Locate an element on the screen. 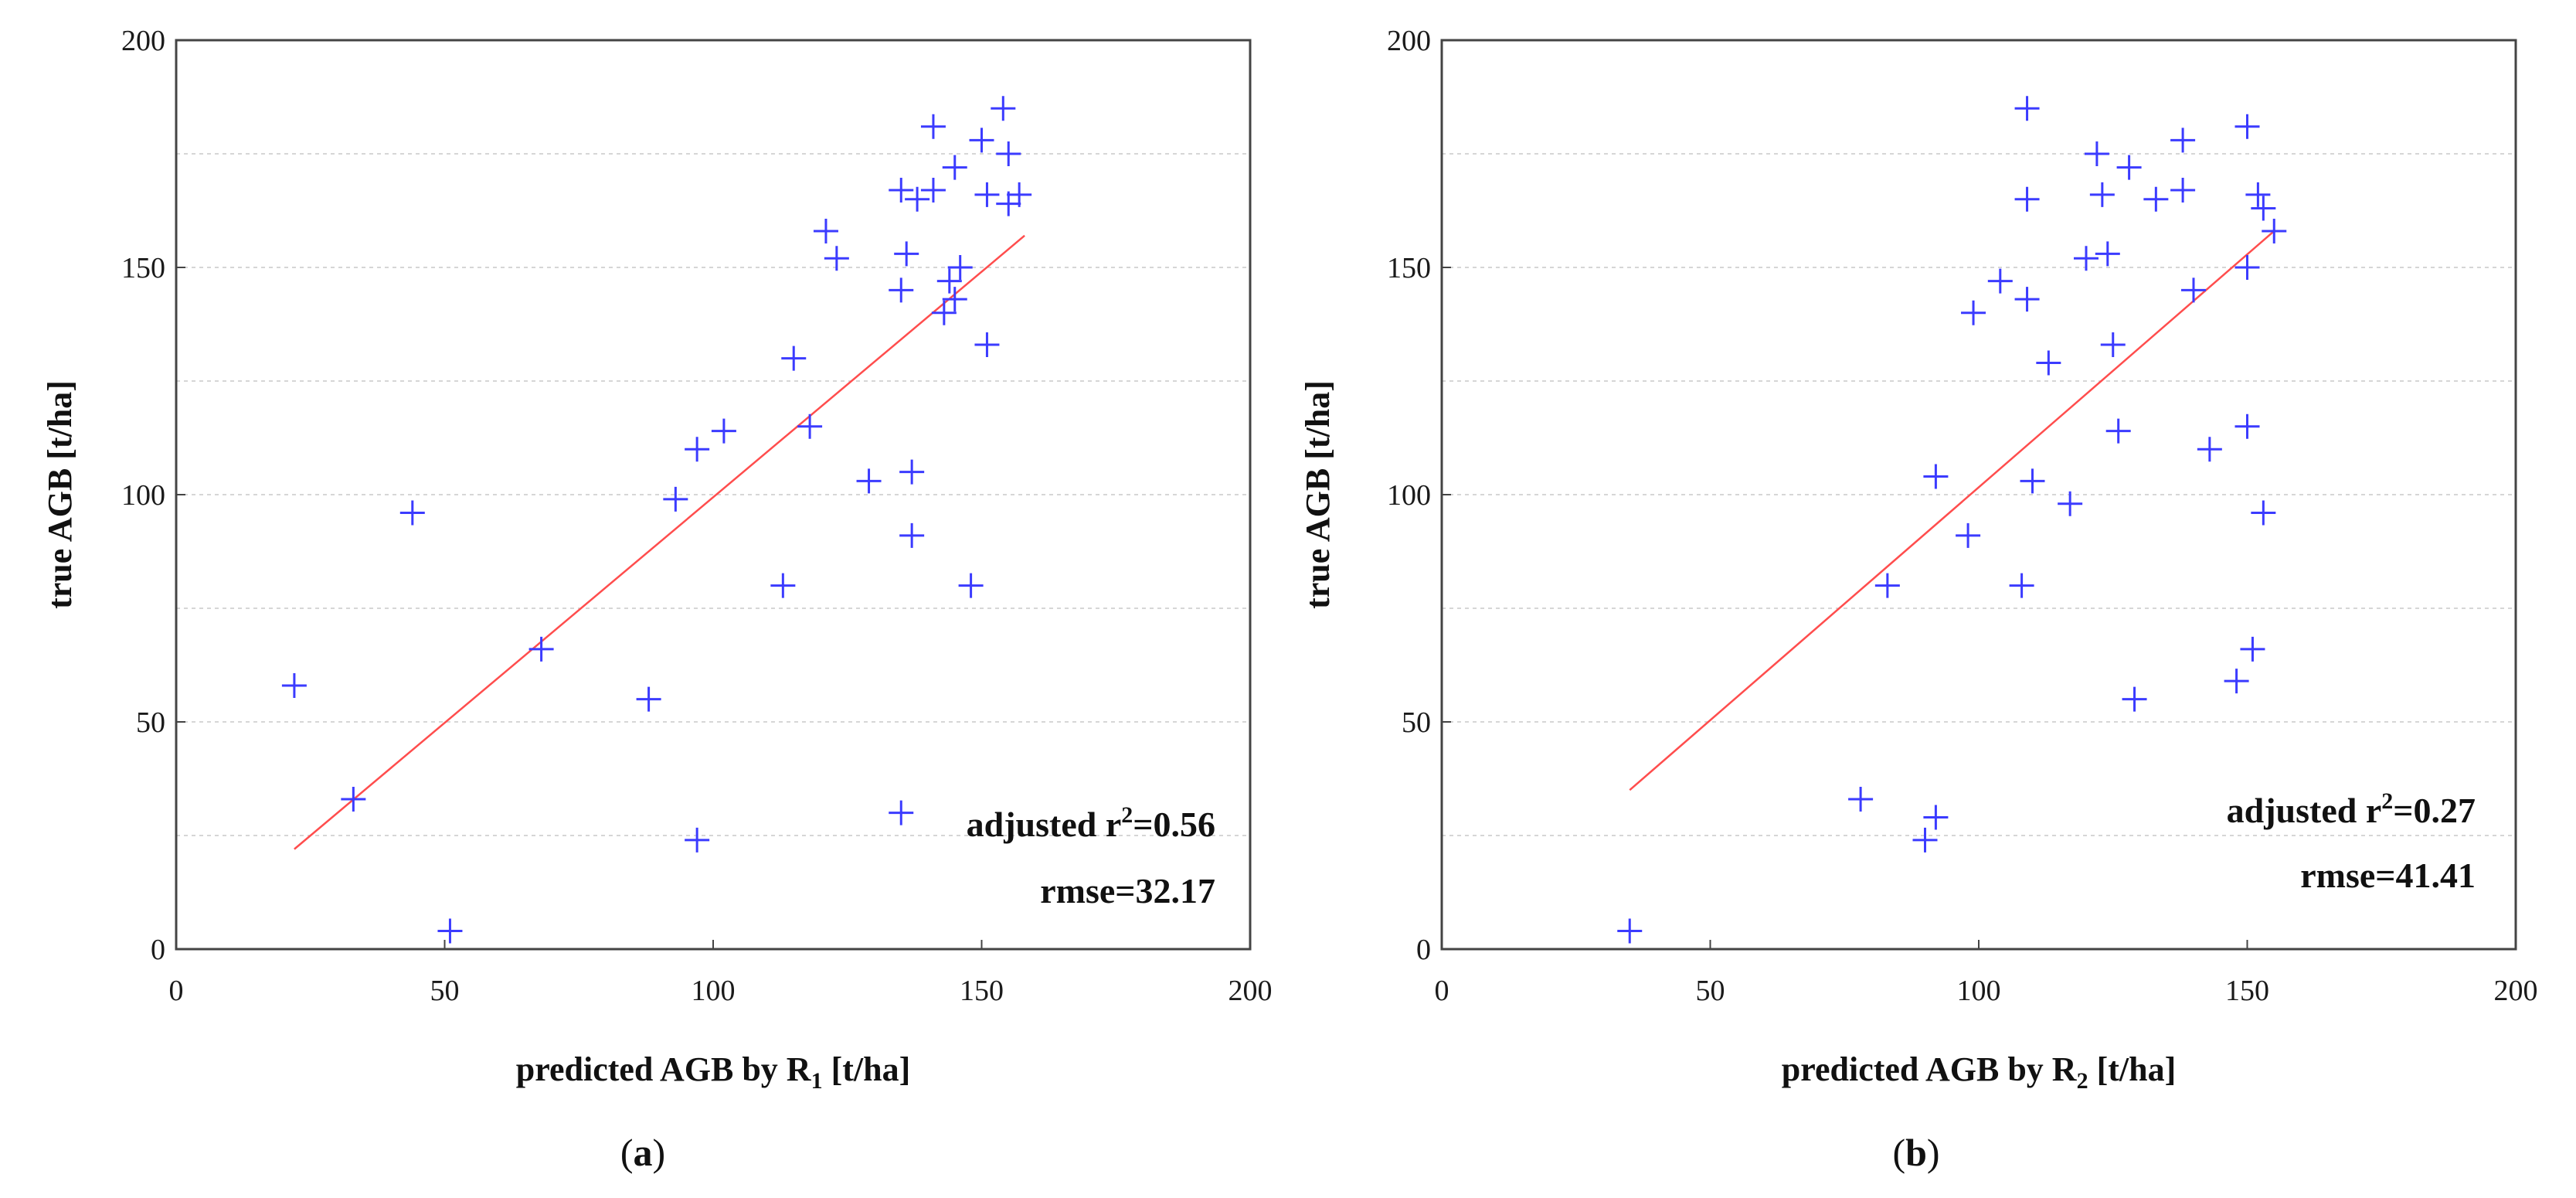 The width and height of the screenshot is (2576, 1198). x-tick-label-a: 100 is located at coordinates (714, 991).